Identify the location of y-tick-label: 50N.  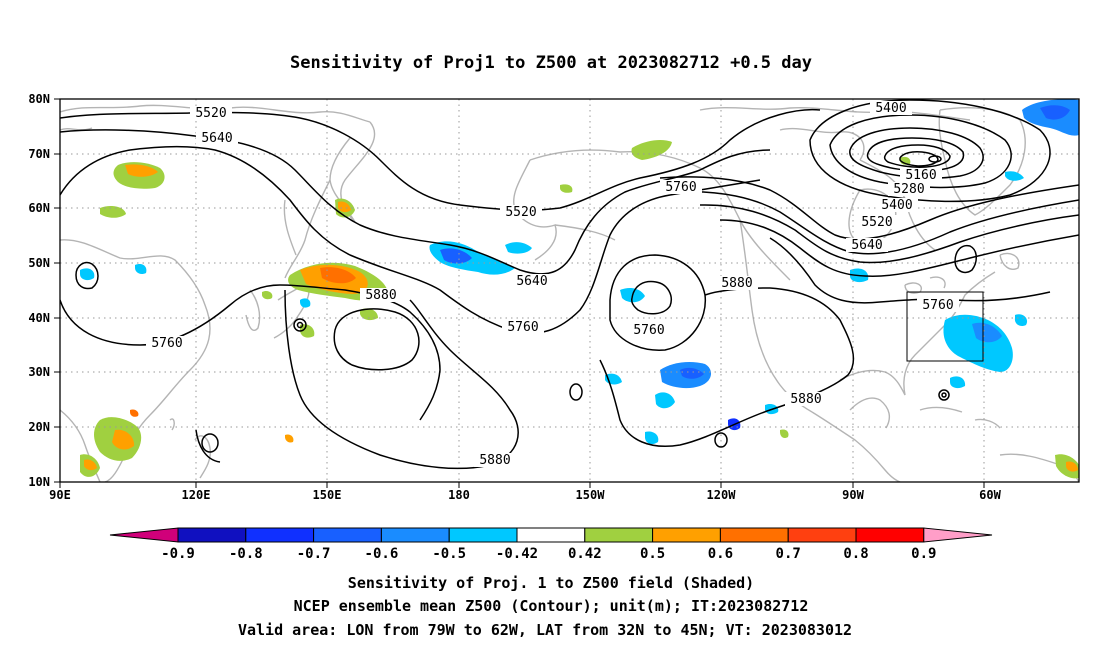
(39, 263).